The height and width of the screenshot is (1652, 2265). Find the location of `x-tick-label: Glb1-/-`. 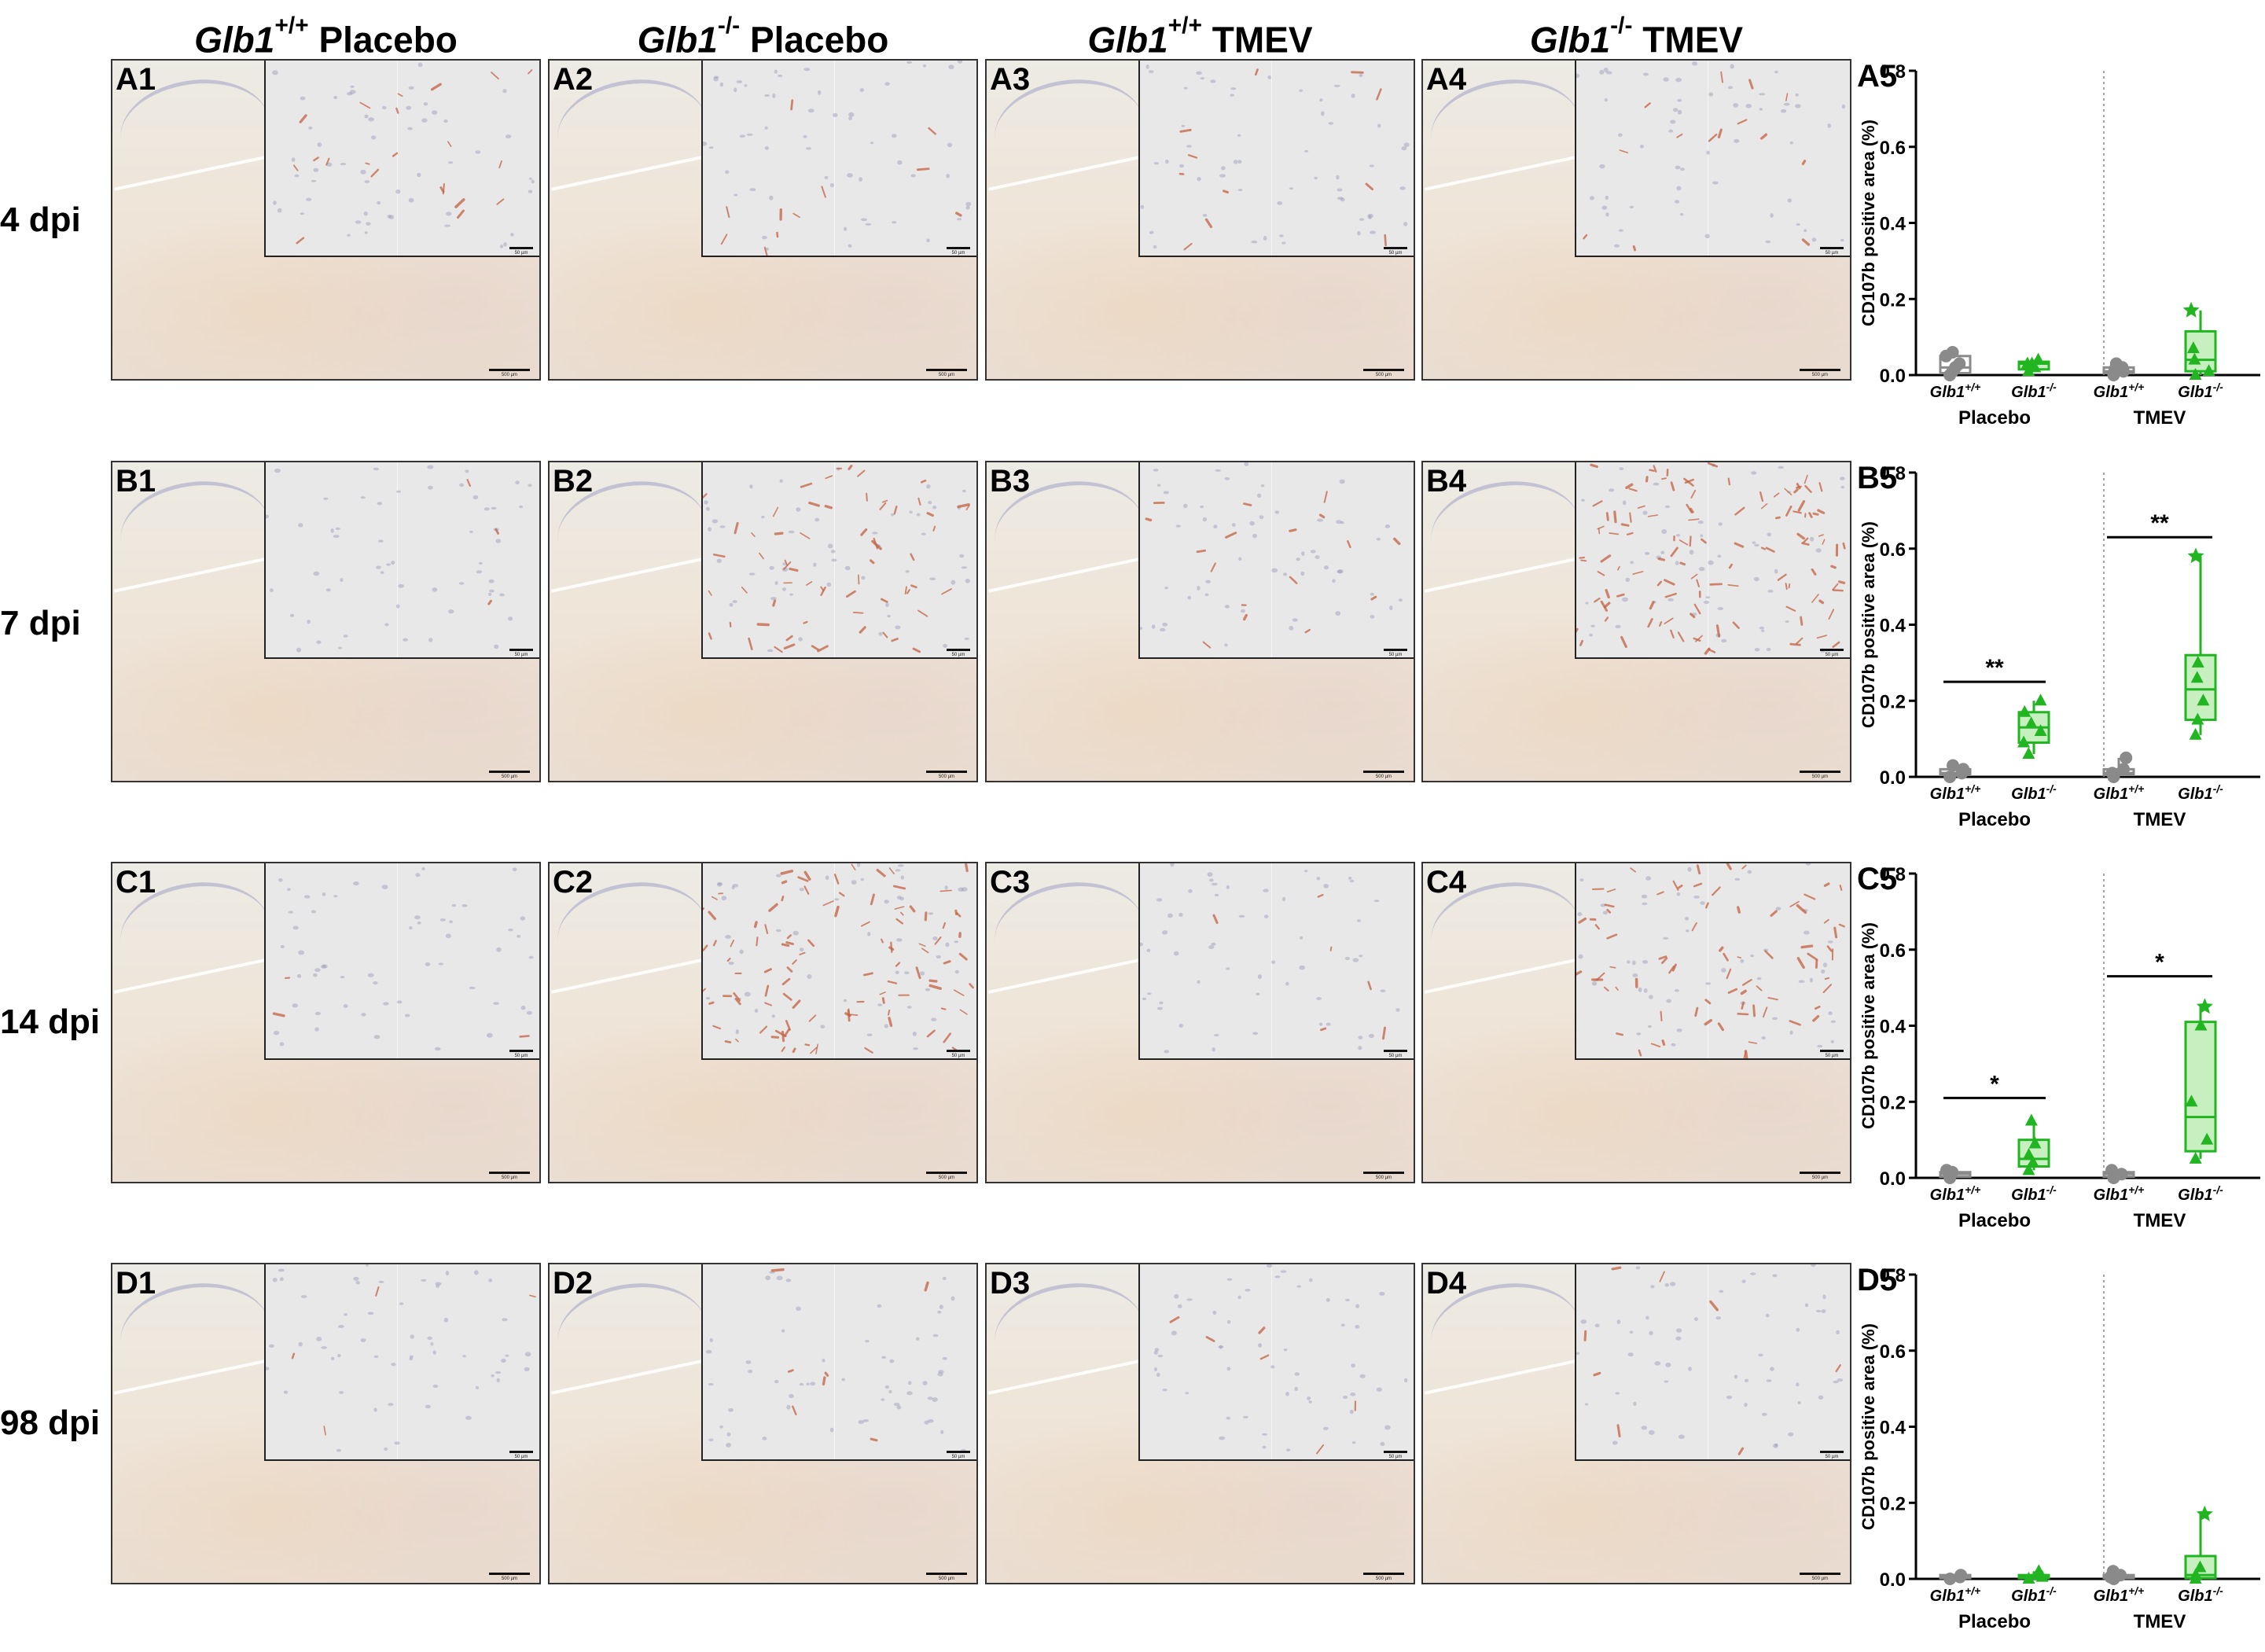

x-tick-label: Glb1-/- is located at coordinates (2034, 792).